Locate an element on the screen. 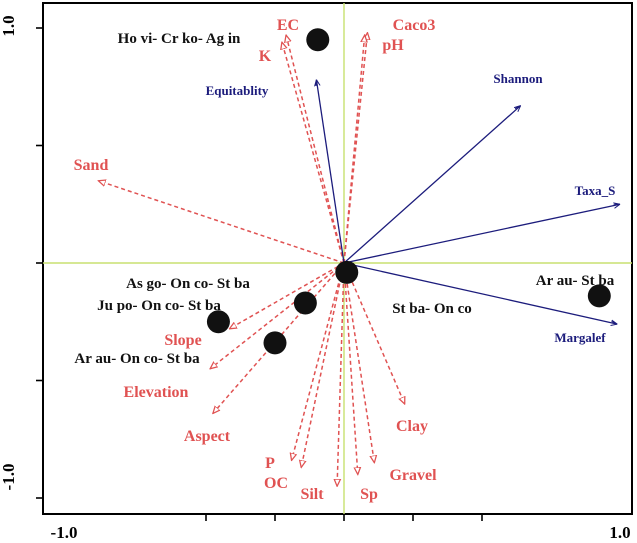 The image size is (637, 543). diversity-label-margalef: Margalef is located at coordinates (580, 337).